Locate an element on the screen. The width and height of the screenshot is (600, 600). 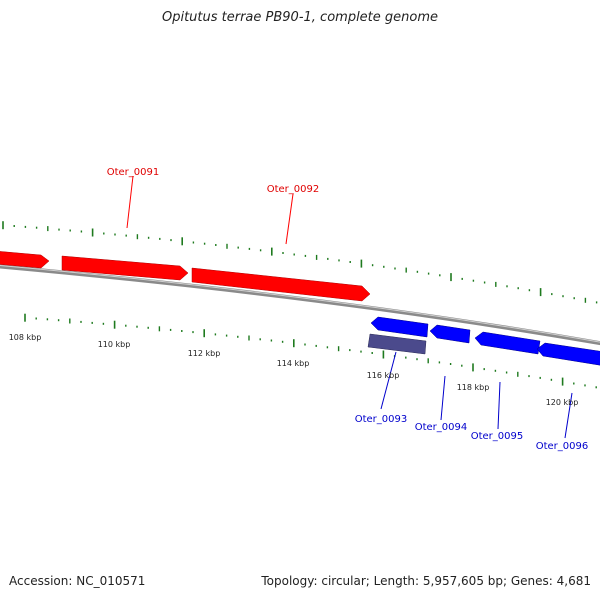
scale-label-116: 116 kbp is located at coordinates (383, 375).